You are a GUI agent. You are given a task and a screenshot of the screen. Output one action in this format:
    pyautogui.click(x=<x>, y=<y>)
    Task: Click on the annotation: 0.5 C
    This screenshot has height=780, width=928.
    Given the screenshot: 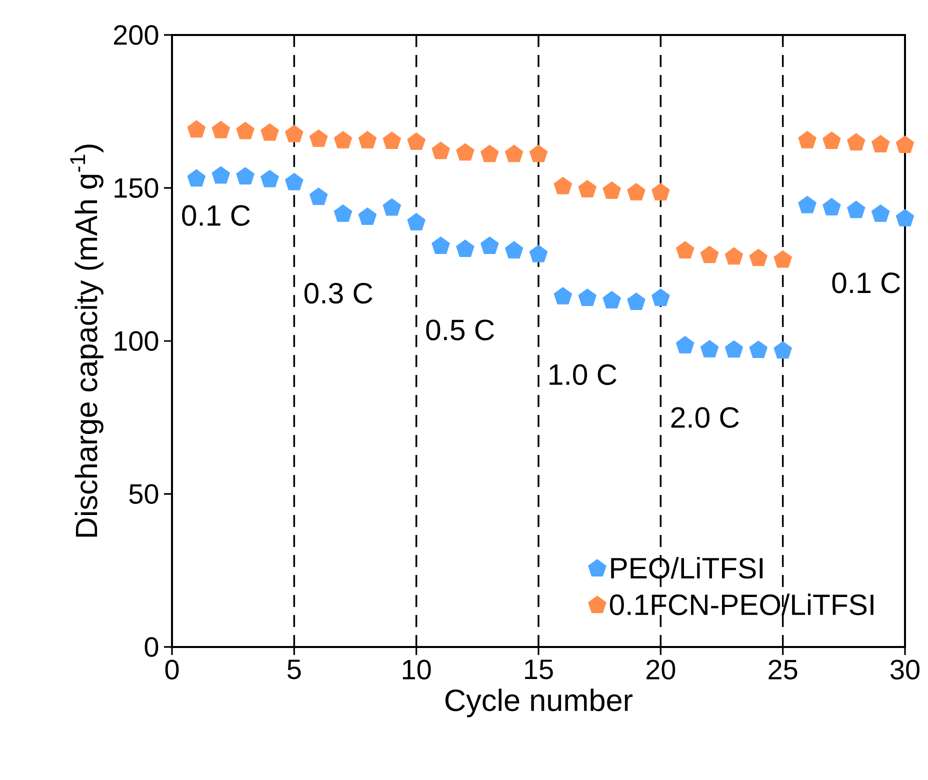 What is the action you would take?
    pyautogui.click(x=460, y=330)
    